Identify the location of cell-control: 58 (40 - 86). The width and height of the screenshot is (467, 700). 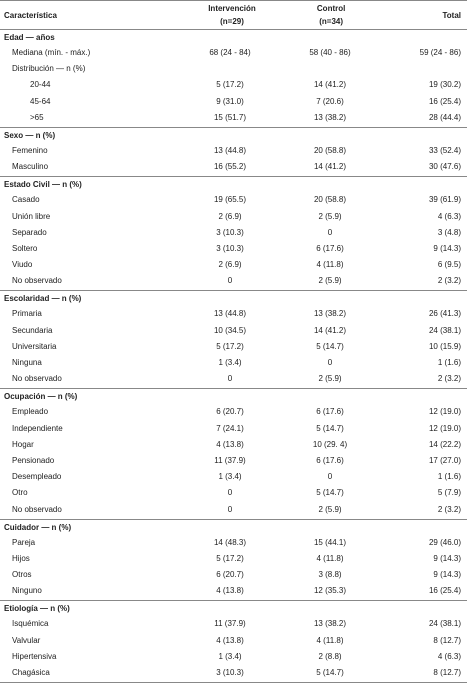
(330, 52).